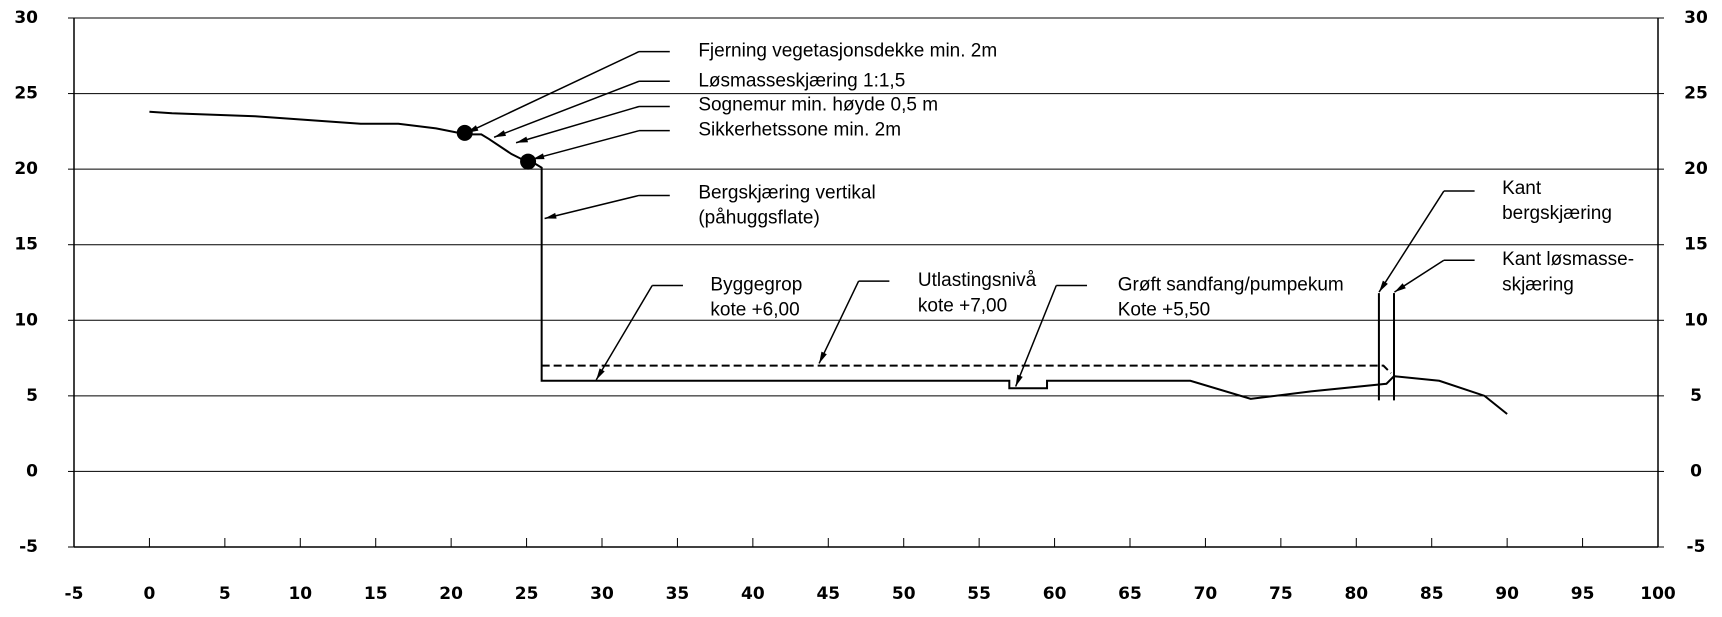 Image resolution: width=1722 pixels, height=617 pixels. What do you see at coordinates (1696, 471) in the screenshot?
I see `y2-tick-label: 0` at bounding box center [1696, 471].